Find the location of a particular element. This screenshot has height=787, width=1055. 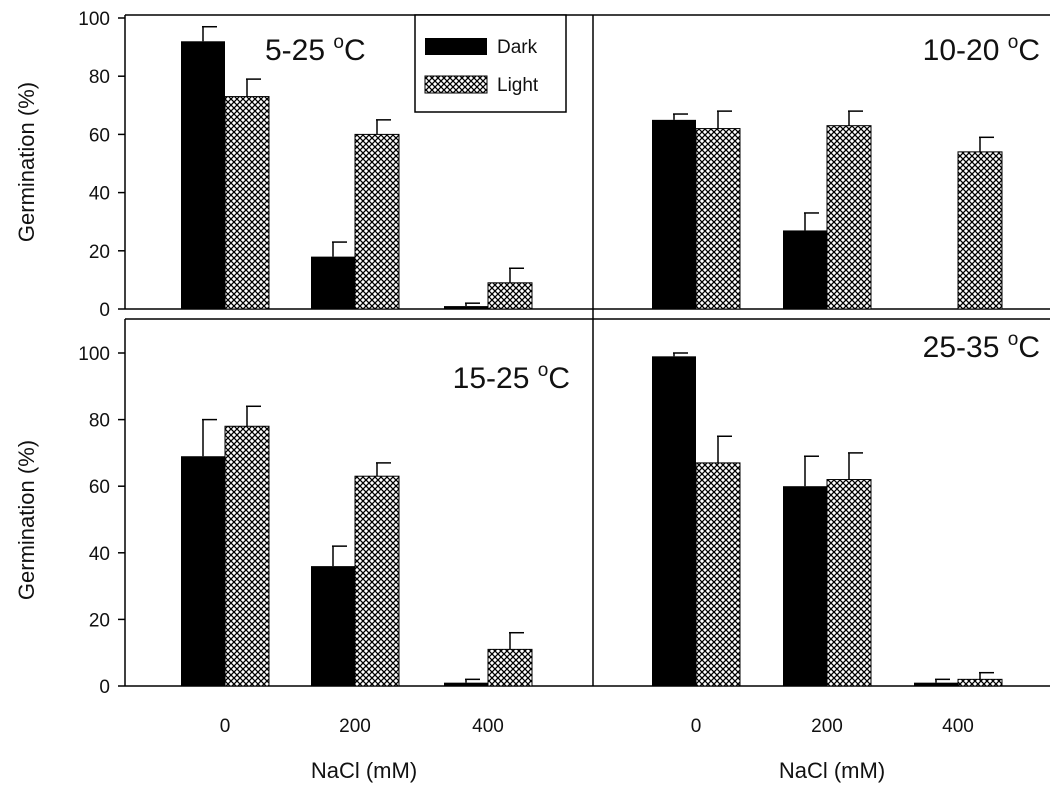

legend: Dark Light is located at coordinates (490, 63).